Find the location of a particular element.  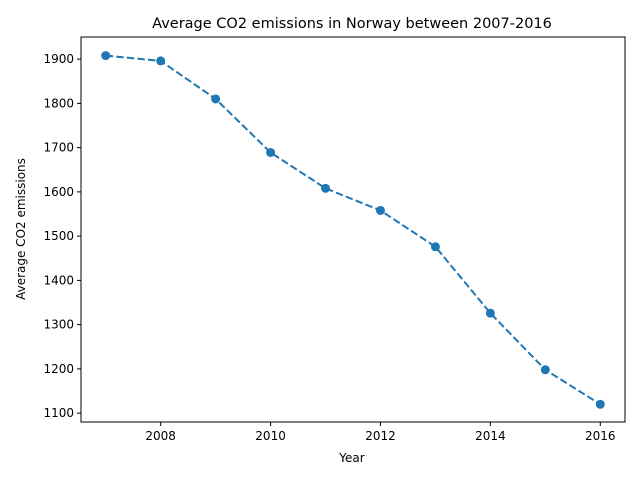

y-tick-label: 1800 is located at coordinates (58, 103).